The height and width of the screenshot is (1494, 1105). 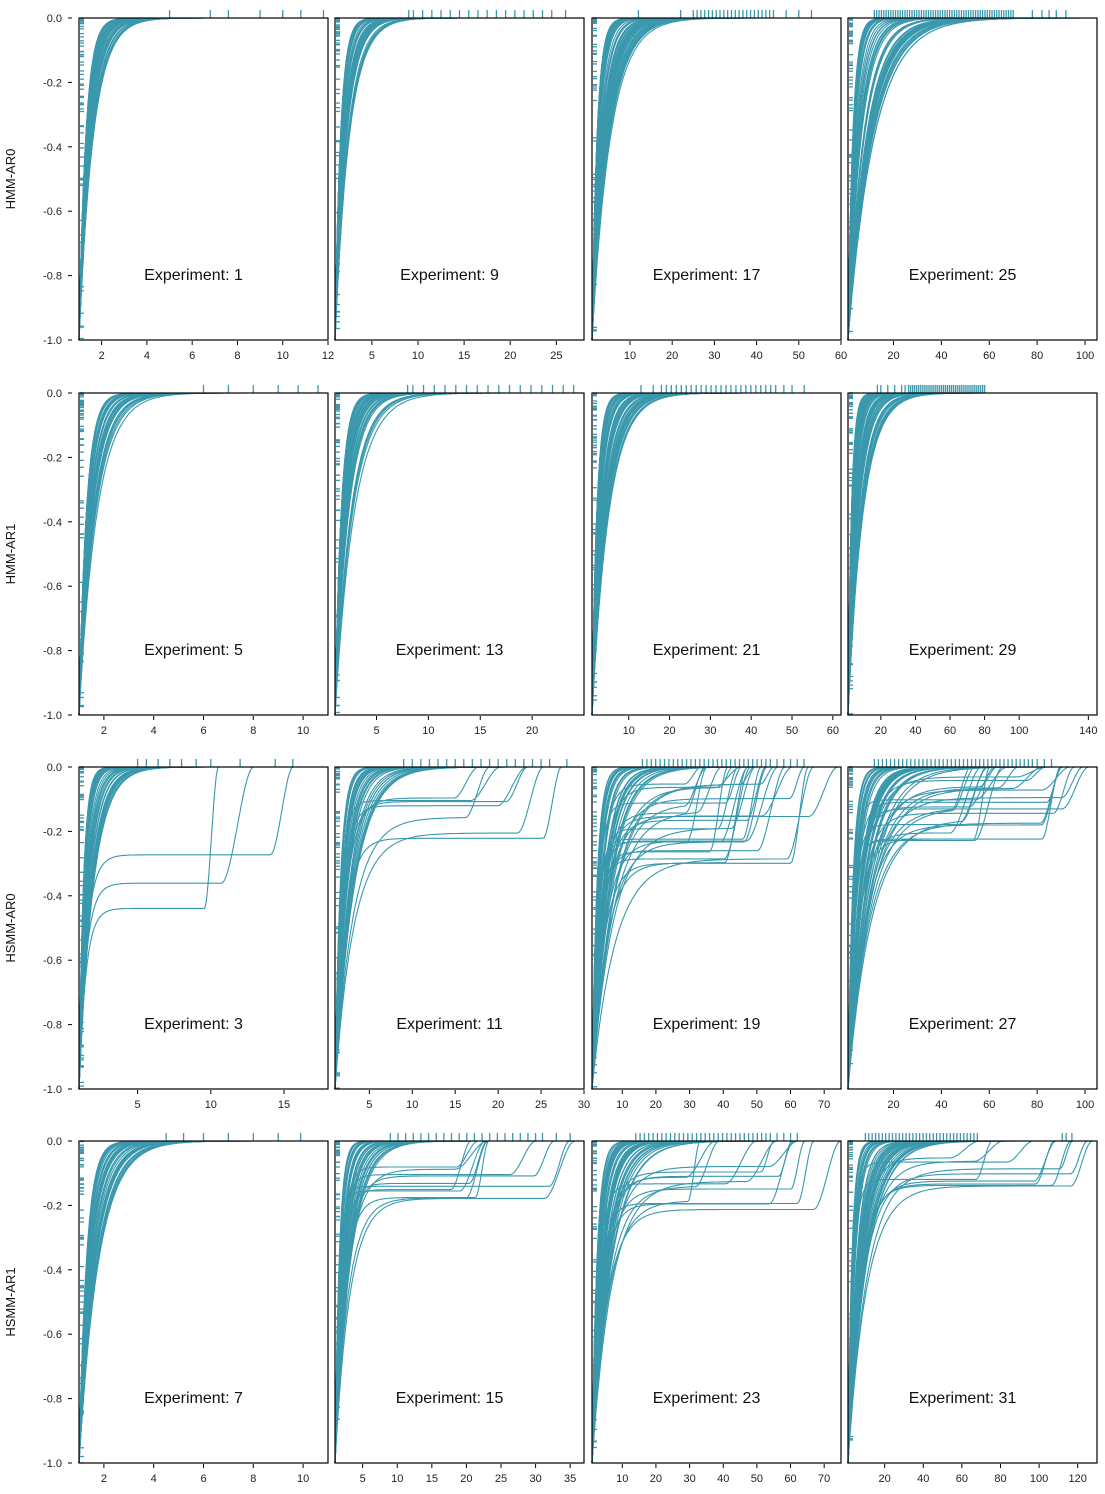 What do you see at coordinates (193, 650) in the screenshot?
I see `panel-label: Experiment: 5` at bounding box center [193, 650].